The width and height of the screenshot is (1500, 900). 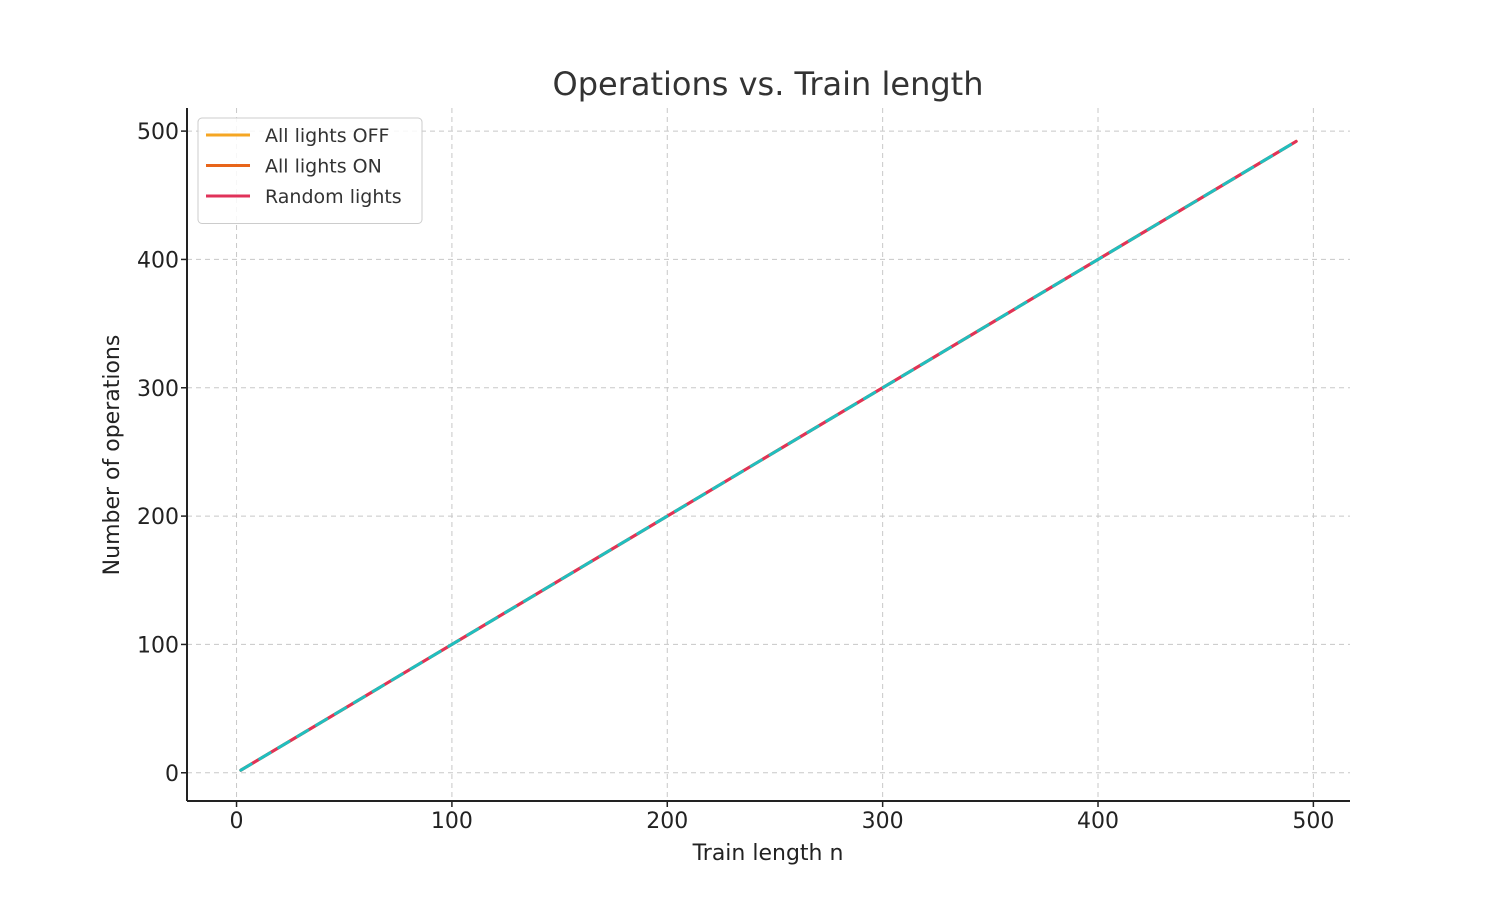 What do you see at coordinates (172, 774) in the screenshot?
I see `y-tick-label: 0` at bounding box center [172, 774].